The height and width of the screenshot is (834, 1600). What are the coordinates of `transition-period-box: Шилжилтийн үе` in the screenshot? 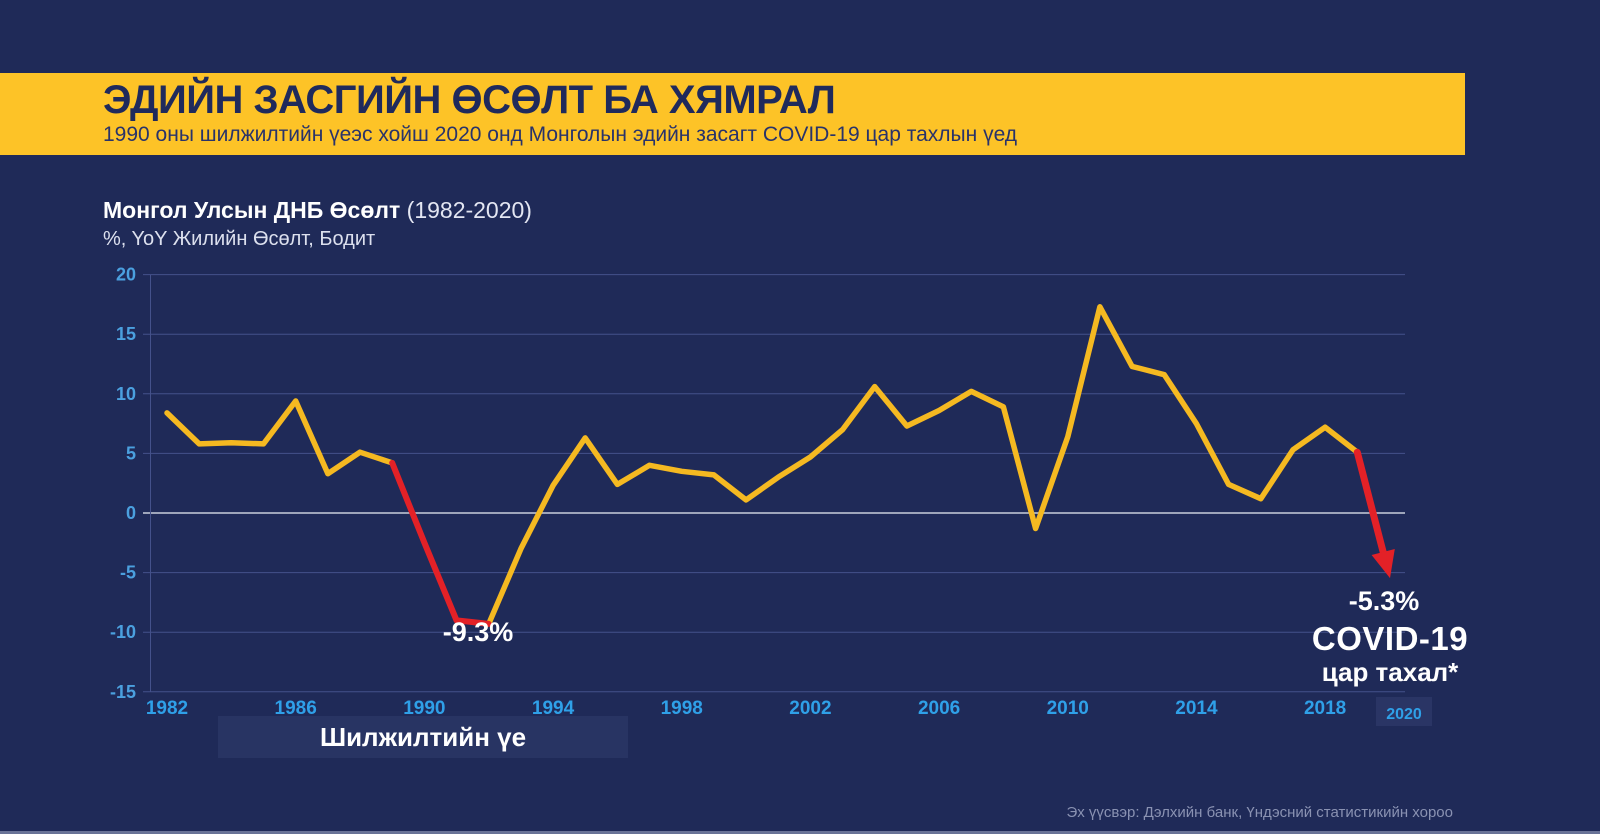 It's located at (423, 737).